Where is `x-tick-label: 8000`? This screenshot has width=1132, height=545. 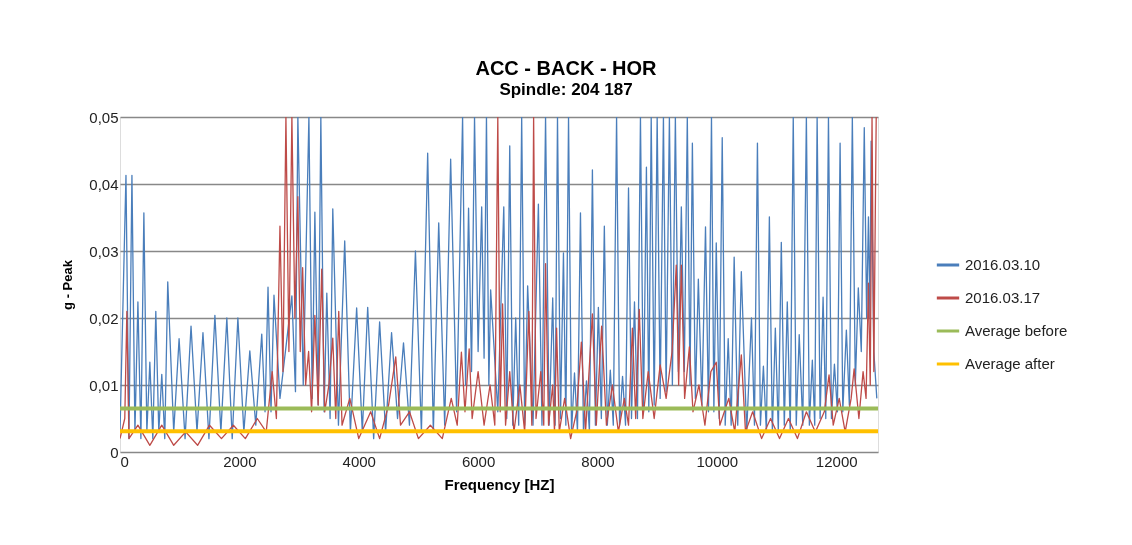
x-tick-label: 8000 is located at coordinates (598, 461).